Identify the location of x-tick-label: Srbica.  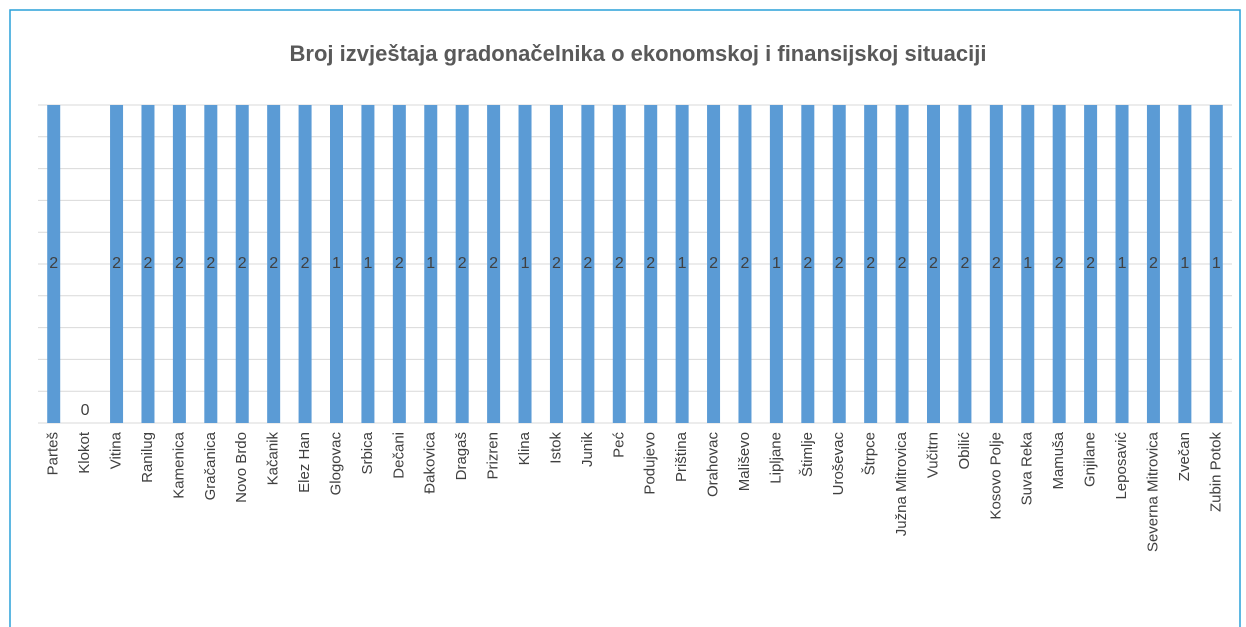
(367, 452).